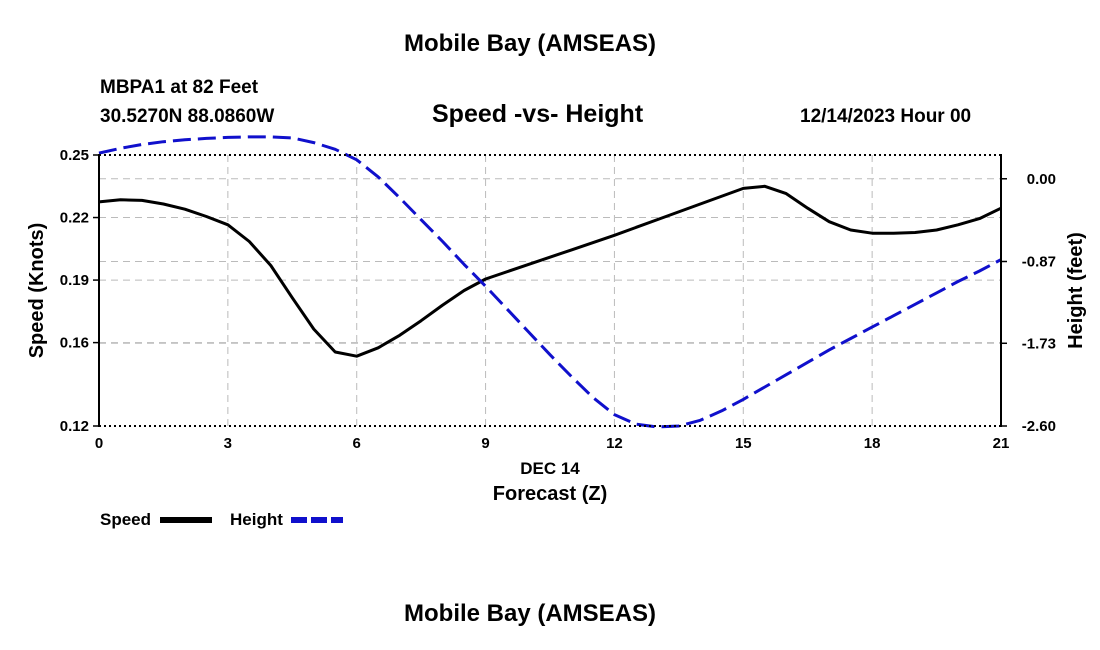  What do you see at coordinates (550, 494) in the screenshot?
I see `x-axis-title: Forecast (Z)` at bounding box center [550, 494].